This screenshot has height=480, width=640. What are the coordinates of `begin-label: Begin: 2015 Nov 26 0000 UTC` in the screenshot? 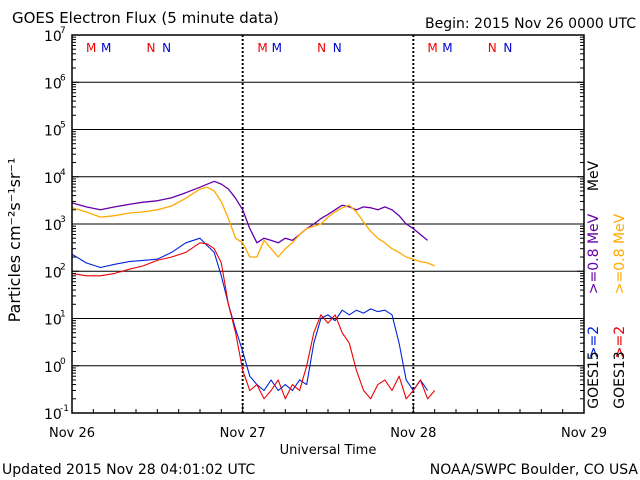 It's located at (530, 24).